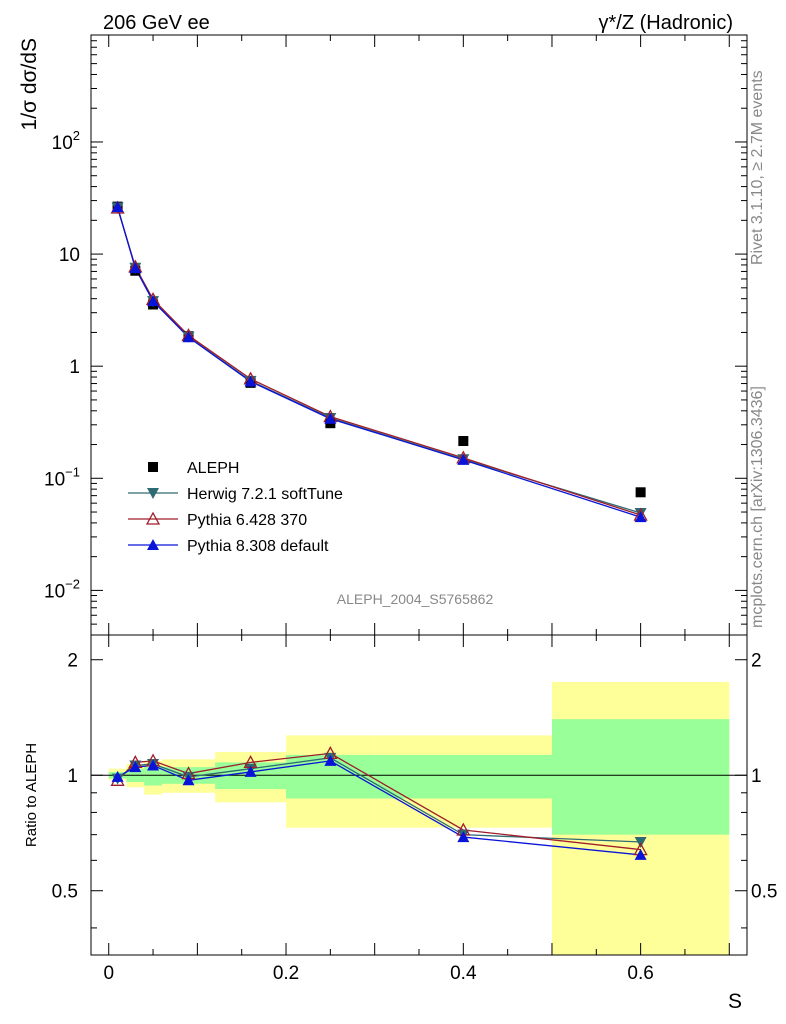 The width and height of the screenshot is (786, 1024). What do you see at coordinates (265, 494) in the screenshot?
I see `legend-label-herwig: Herwig 7.2.1 softTune` at bounding box center [265, 494].